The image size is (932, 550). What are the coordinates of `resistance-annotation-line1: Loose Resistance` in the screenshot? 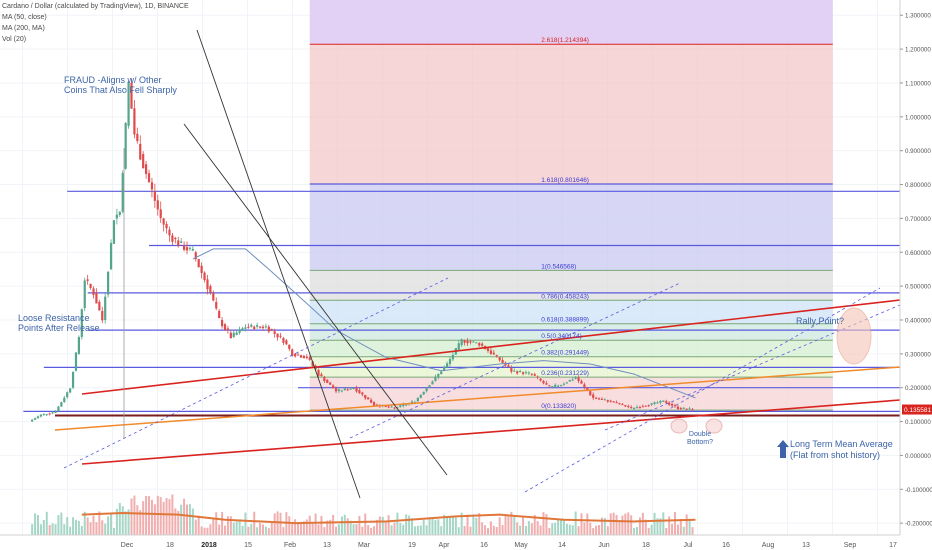 It's located at (54, 318).